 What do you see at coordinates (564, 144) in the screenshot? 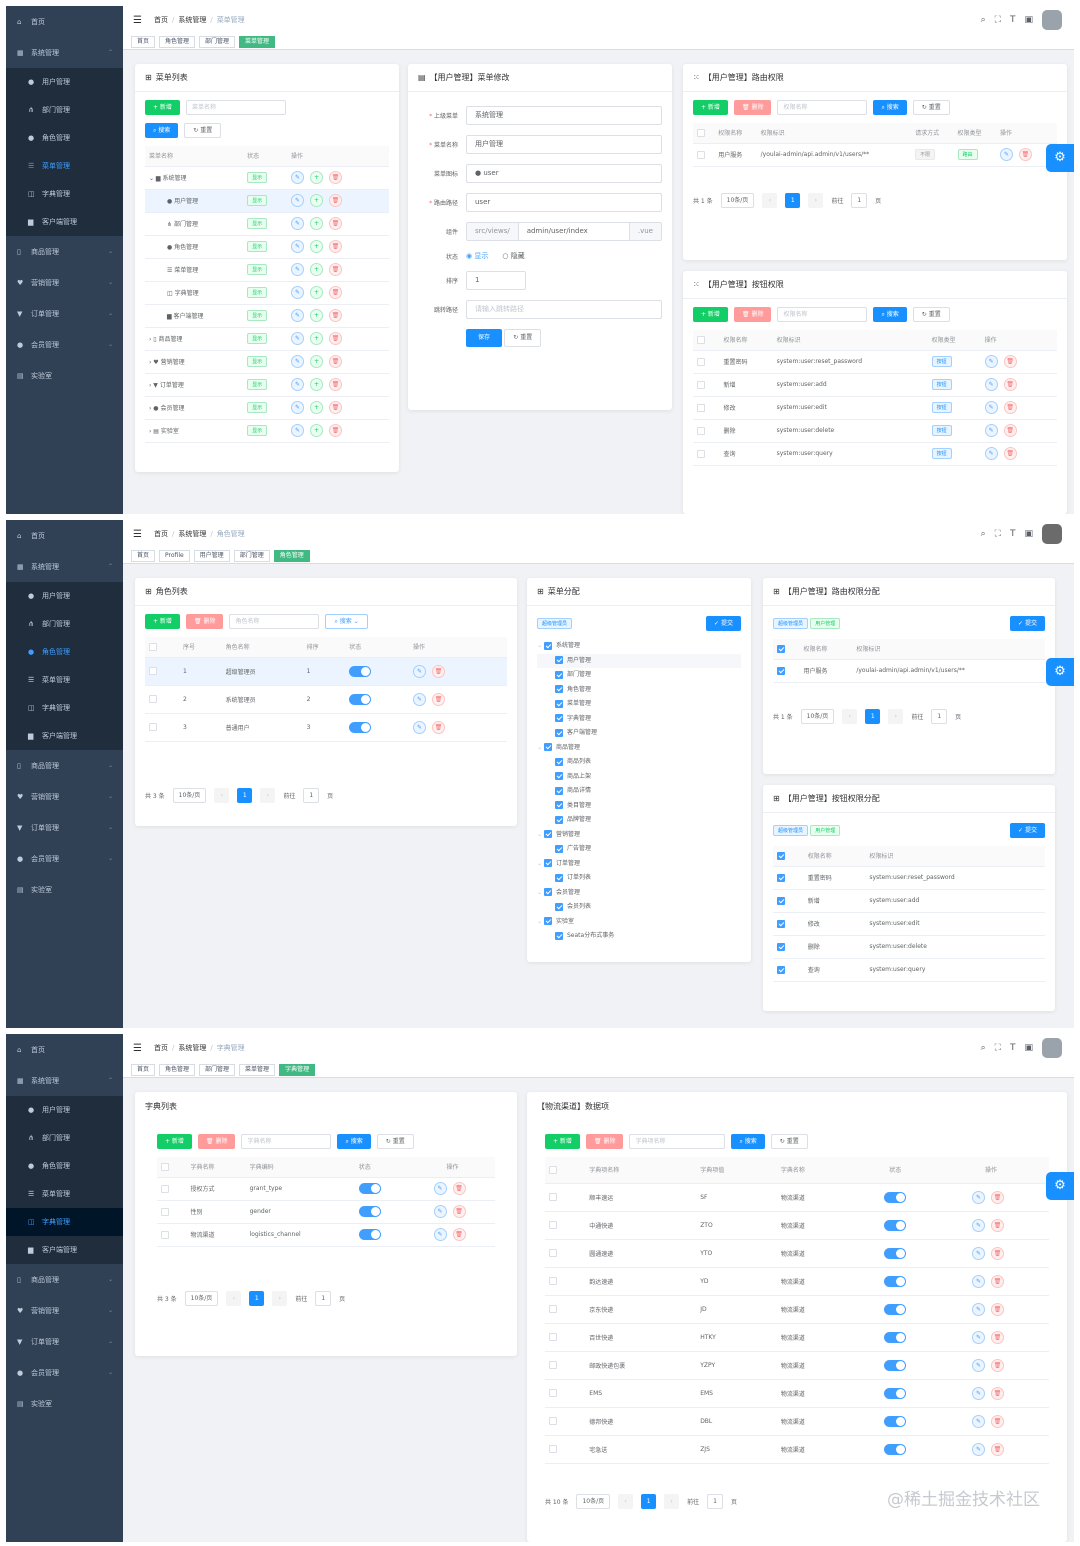
I see `menu-name-input: 用户管理` at bounding box center [564, 144].